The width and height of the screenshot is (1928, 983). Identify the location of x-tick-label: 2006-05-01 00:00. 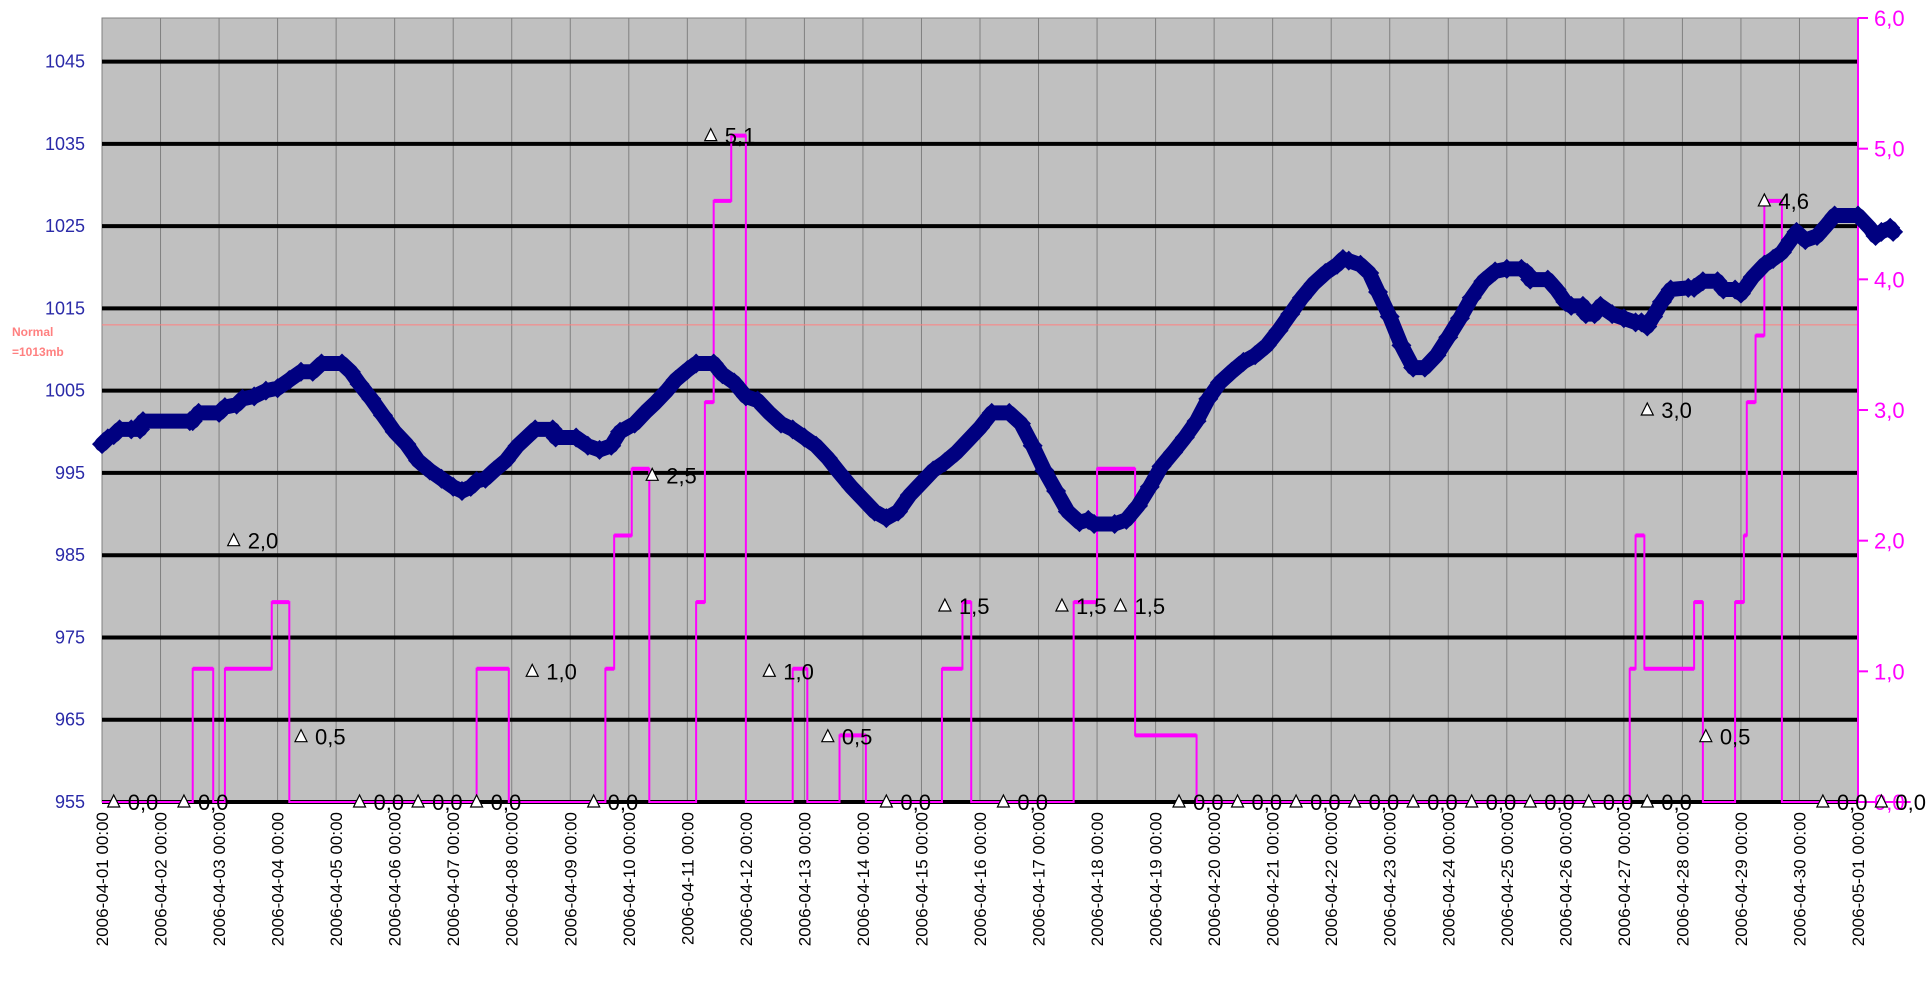
(1858, 879).